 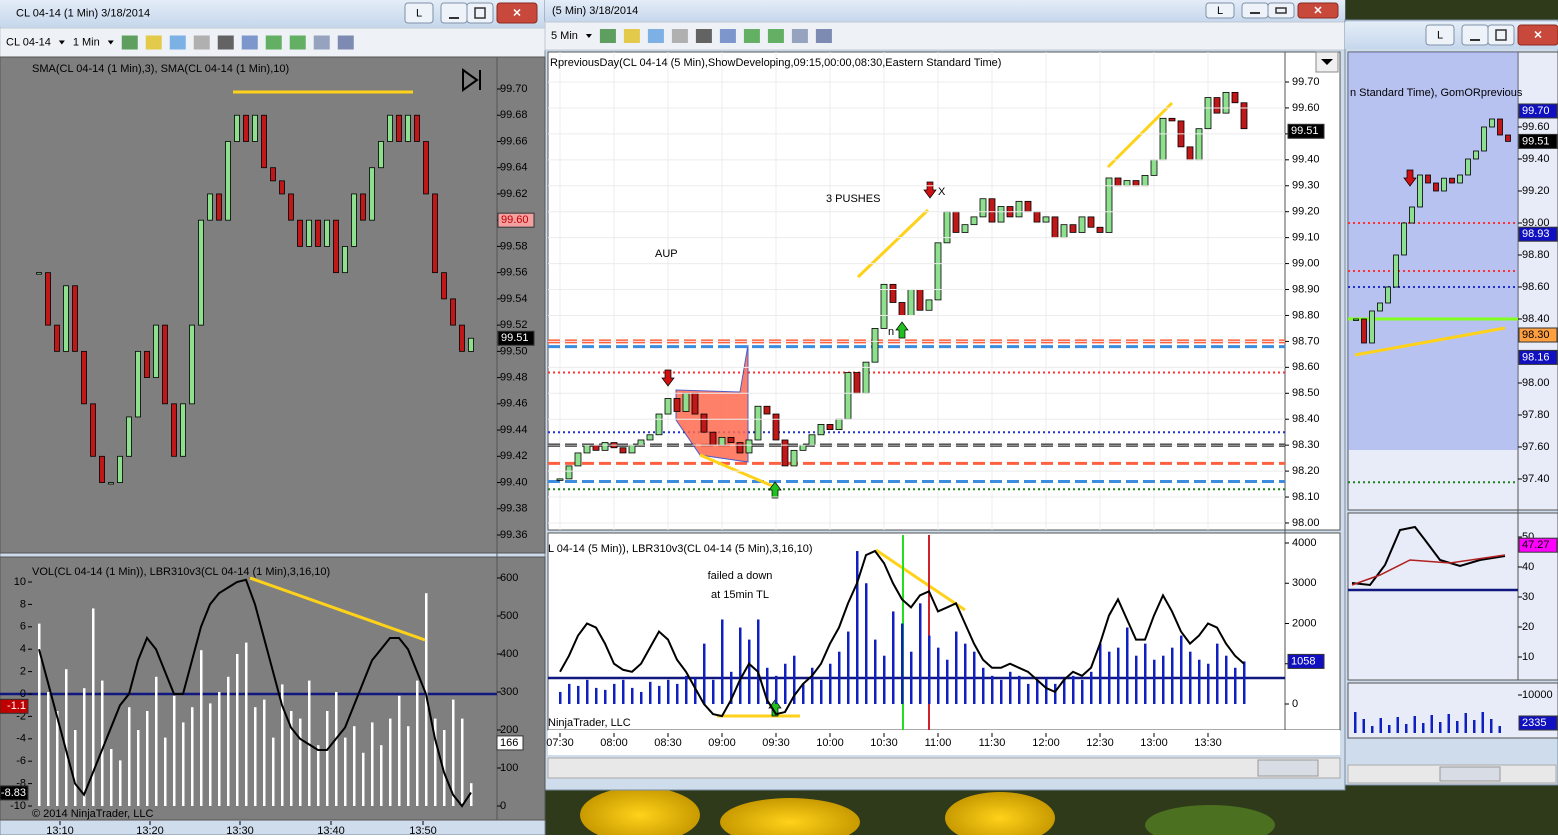 I want to click on toolbar, so click(x=945, y=36).